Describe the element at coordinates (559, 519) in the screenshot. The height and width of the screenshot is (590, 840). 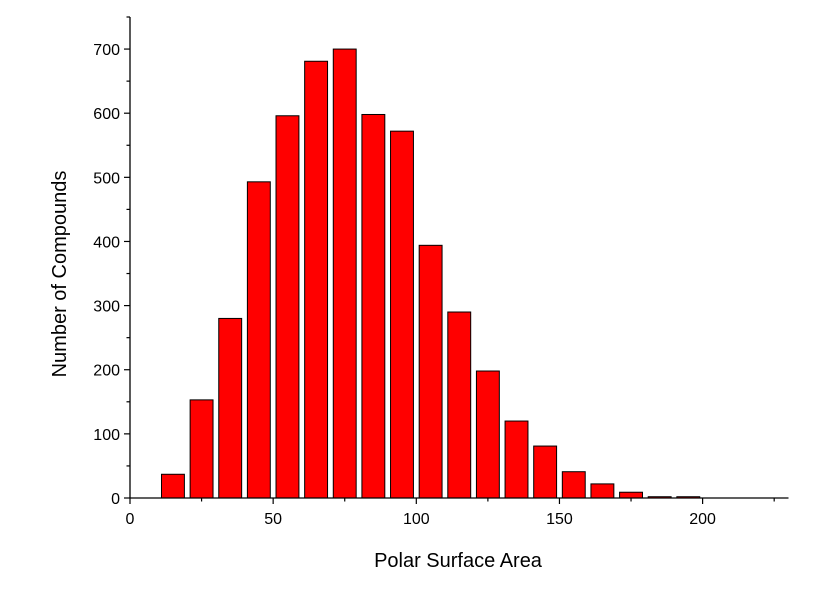
I see `x-tick-label: 150` at that location.